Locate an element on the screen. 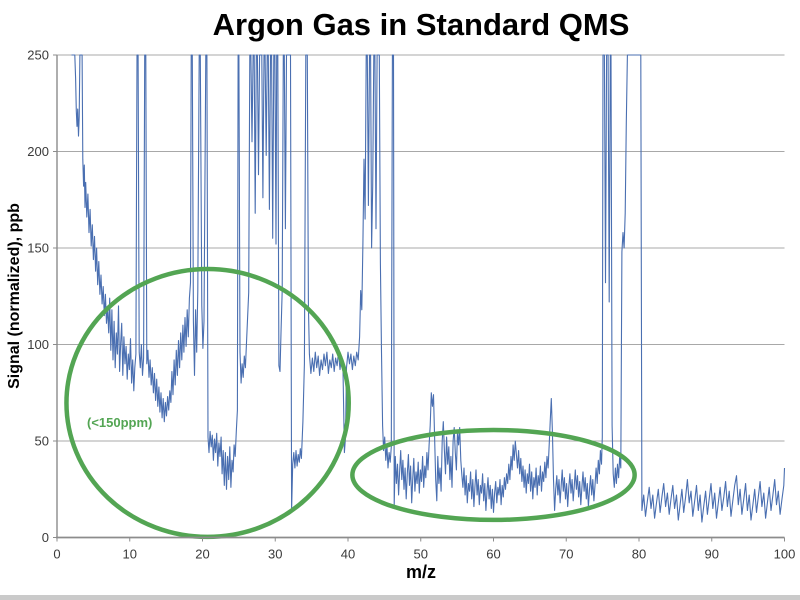  x-tick-label-60: 60 is located at coordinates (493, 554).